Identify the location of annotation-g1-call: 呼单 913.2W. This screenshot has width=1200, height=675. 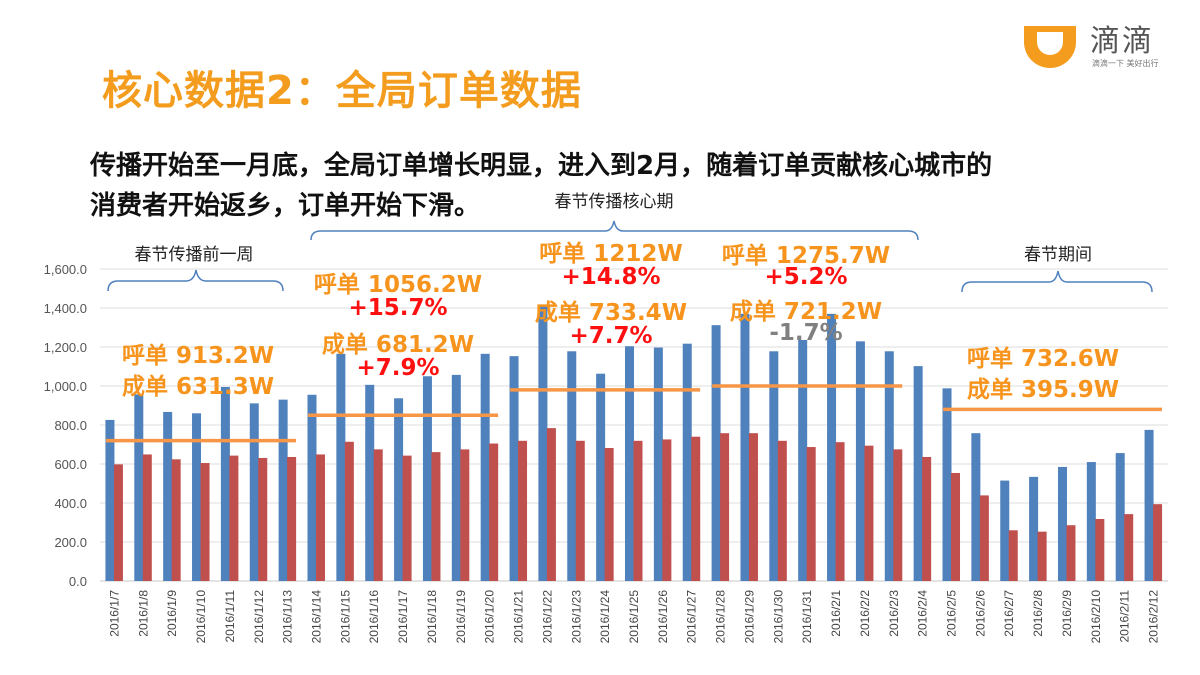
(198, 356).